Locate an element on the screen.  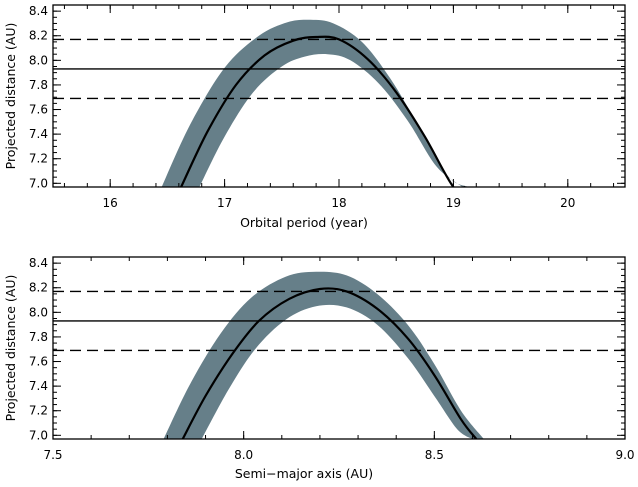
panel-2-ytick-label: 7.6 is located at coordinates (38, 362).